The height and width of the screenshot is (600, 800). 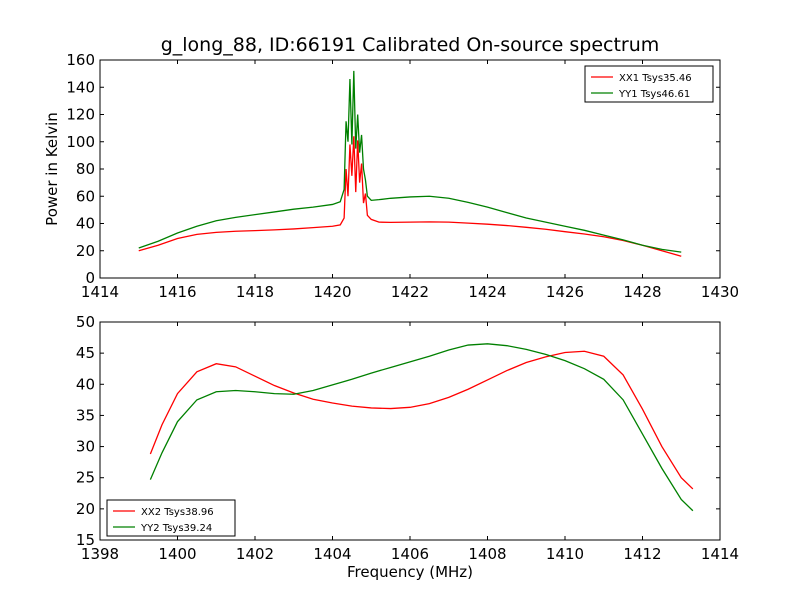 I want to click on x-tick-label: 1406, so click(x=410, y=554).